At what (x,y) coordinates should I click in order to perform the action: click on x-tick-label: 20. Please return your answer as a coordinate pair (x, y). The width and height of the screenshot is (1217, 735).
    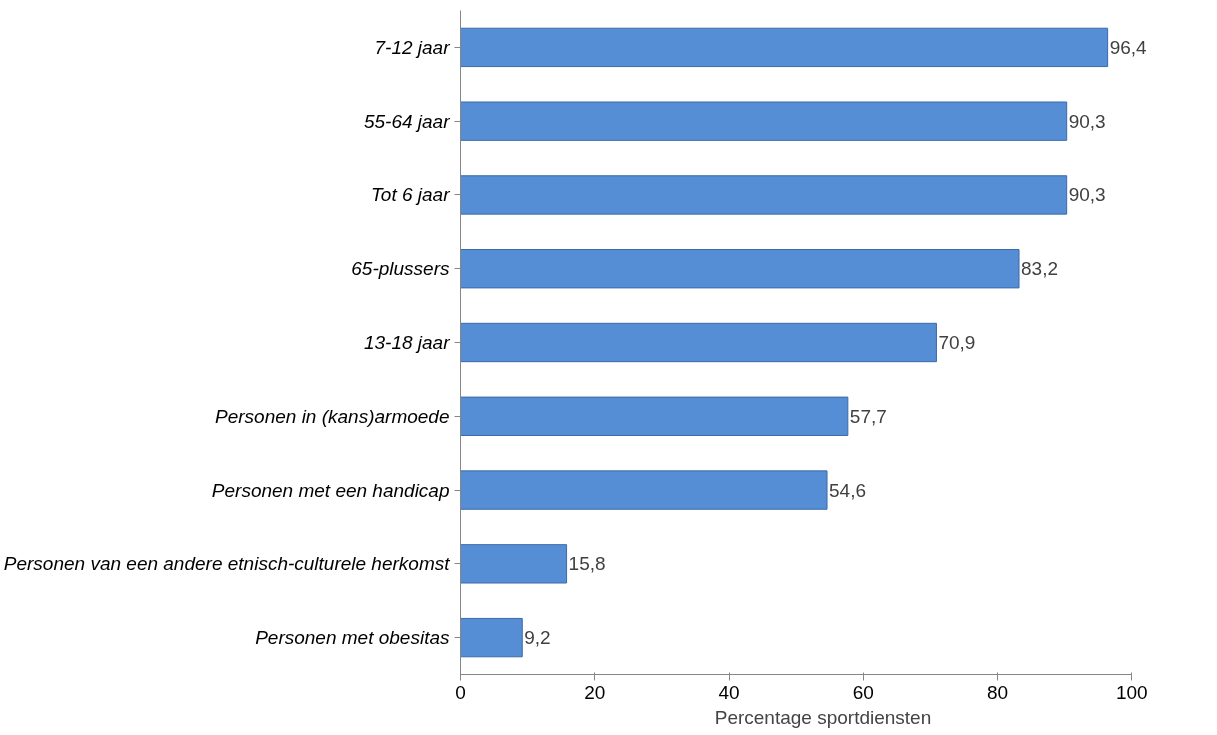
    Looking at the image, I should click on (595, 692).